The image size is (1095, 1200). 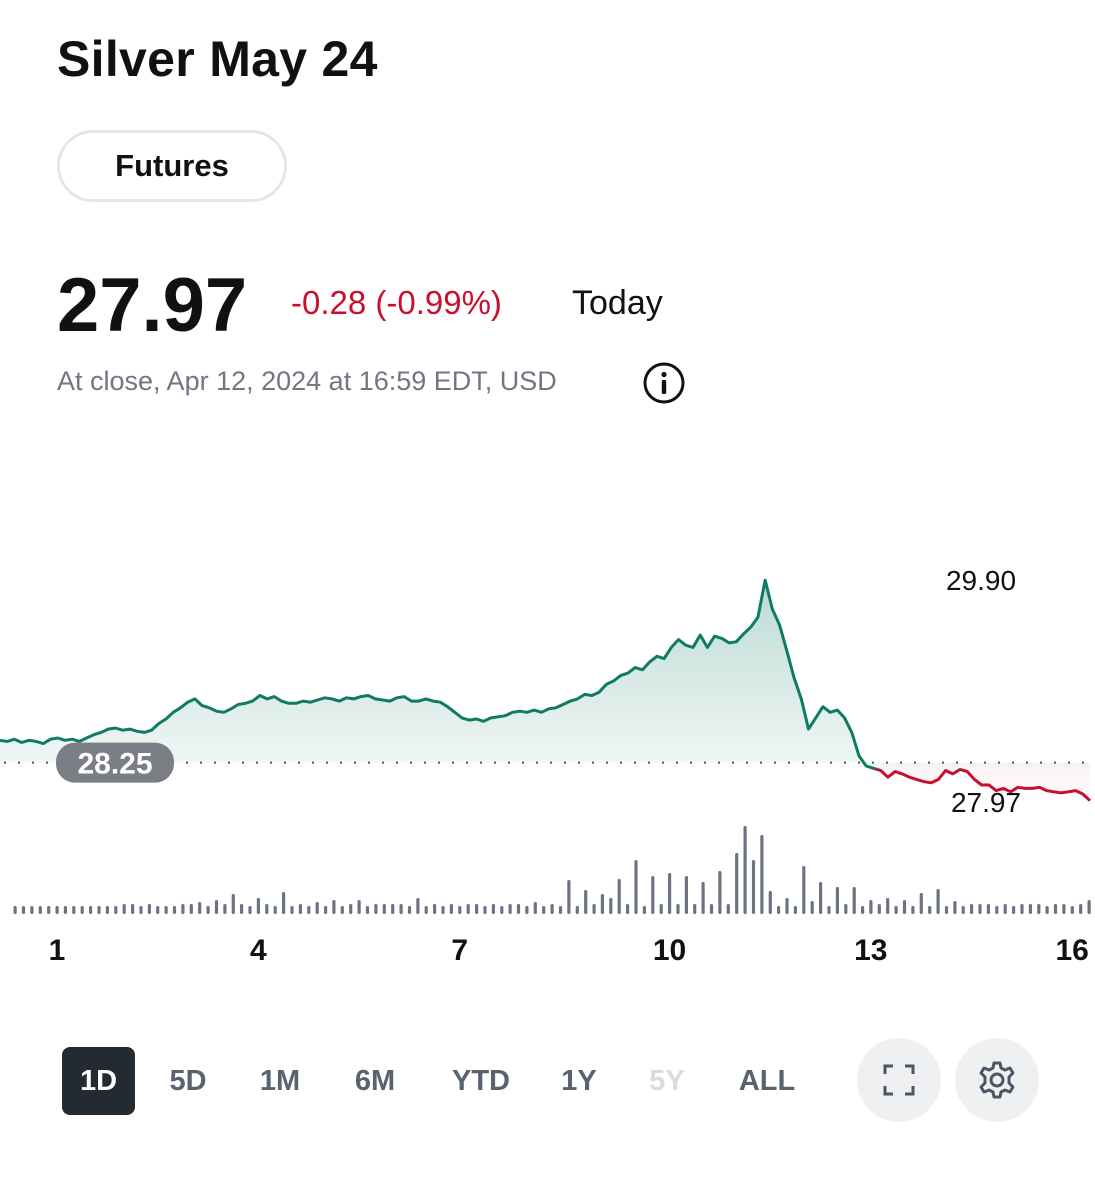 What do you see at coordinates (552, 870) in the screenshot?
I see `volume-bars` at bounding box center [552, 870].